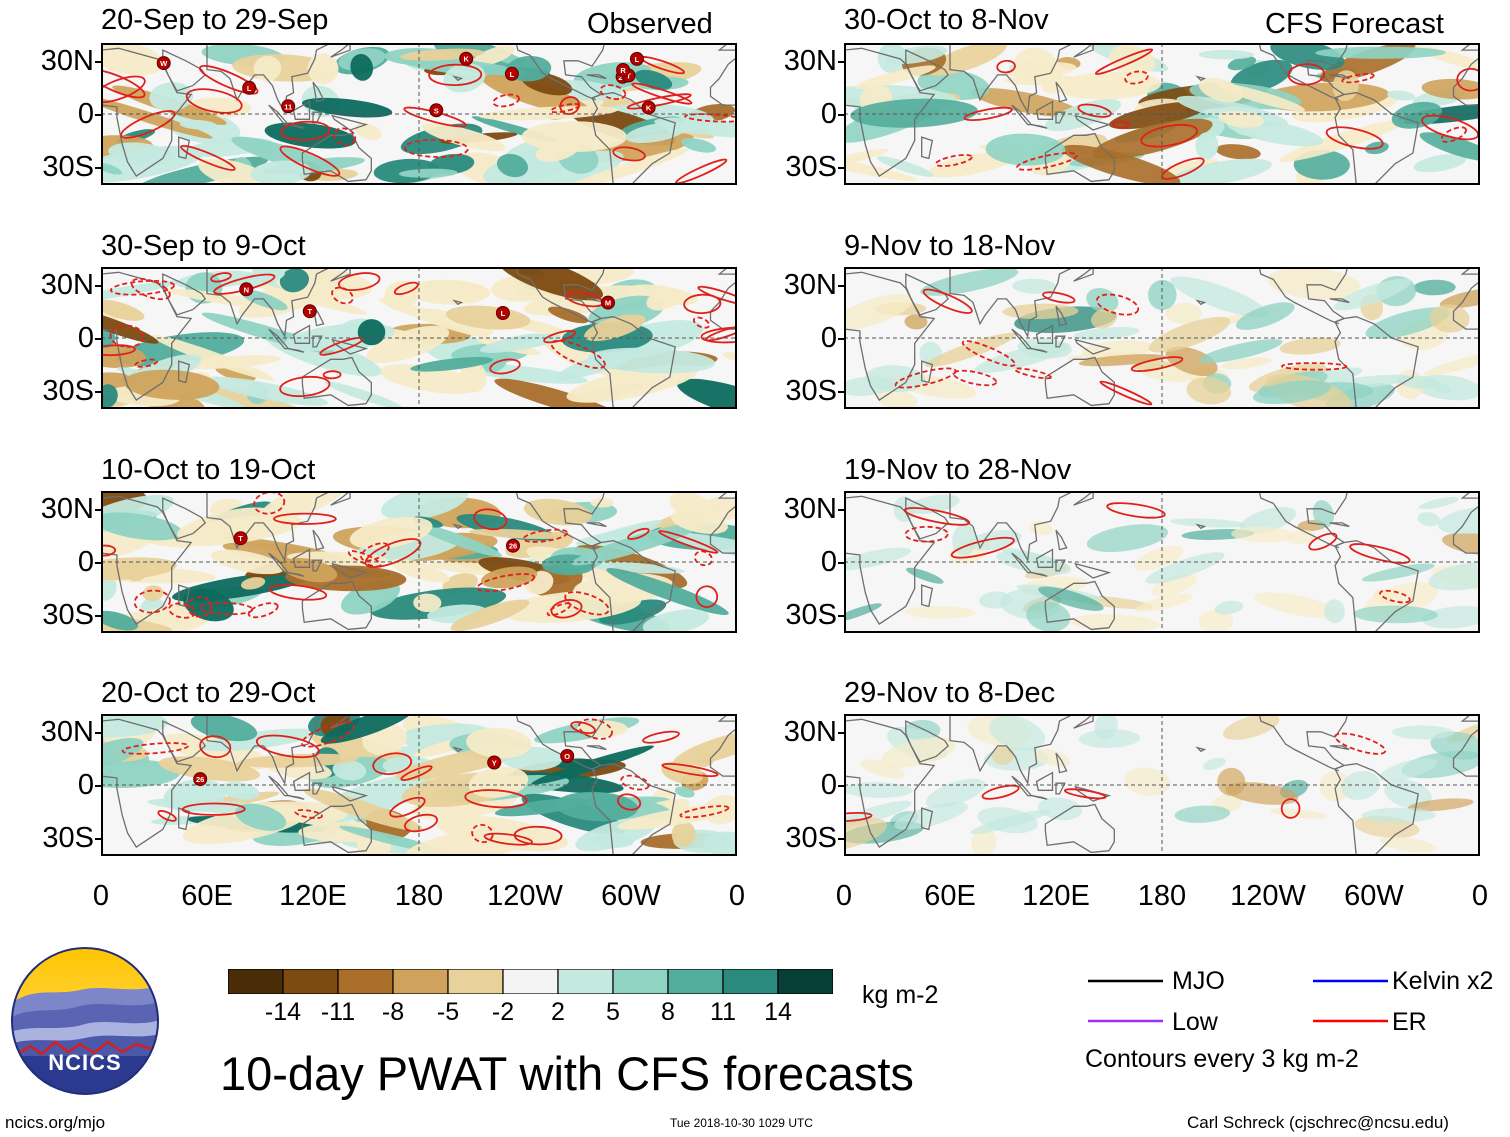 This screenshot has height=1137, width=1510. I want to click on storm-marker: T, so click(309, 311).